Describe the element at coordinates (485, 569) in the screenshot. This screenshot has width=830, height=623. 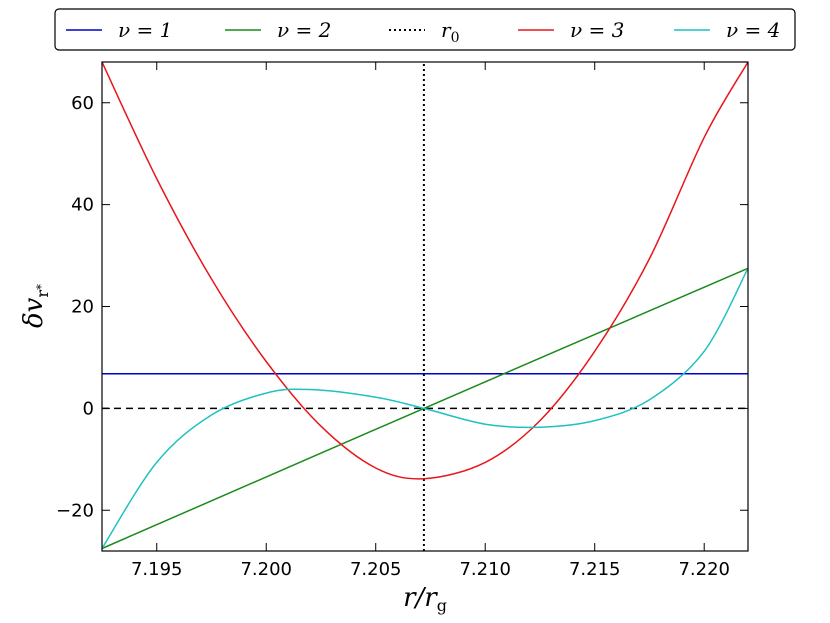
I see `x-tick-label: 7.210` at that location.